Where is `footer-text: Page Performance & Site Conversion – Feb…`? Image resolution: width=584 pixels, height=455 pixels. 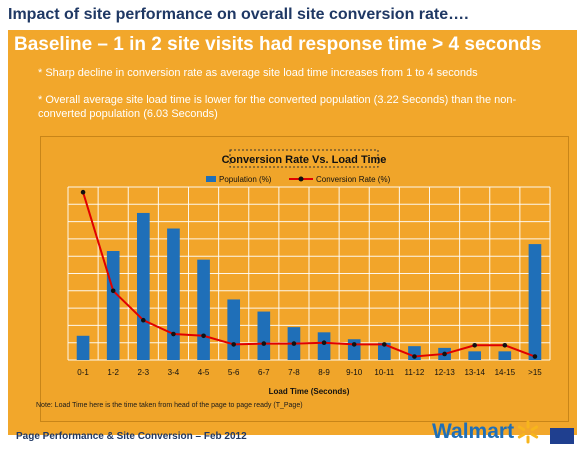
footer-text: Page Performance & Site Conversion – Feb… is located at coordinates (131, 436).